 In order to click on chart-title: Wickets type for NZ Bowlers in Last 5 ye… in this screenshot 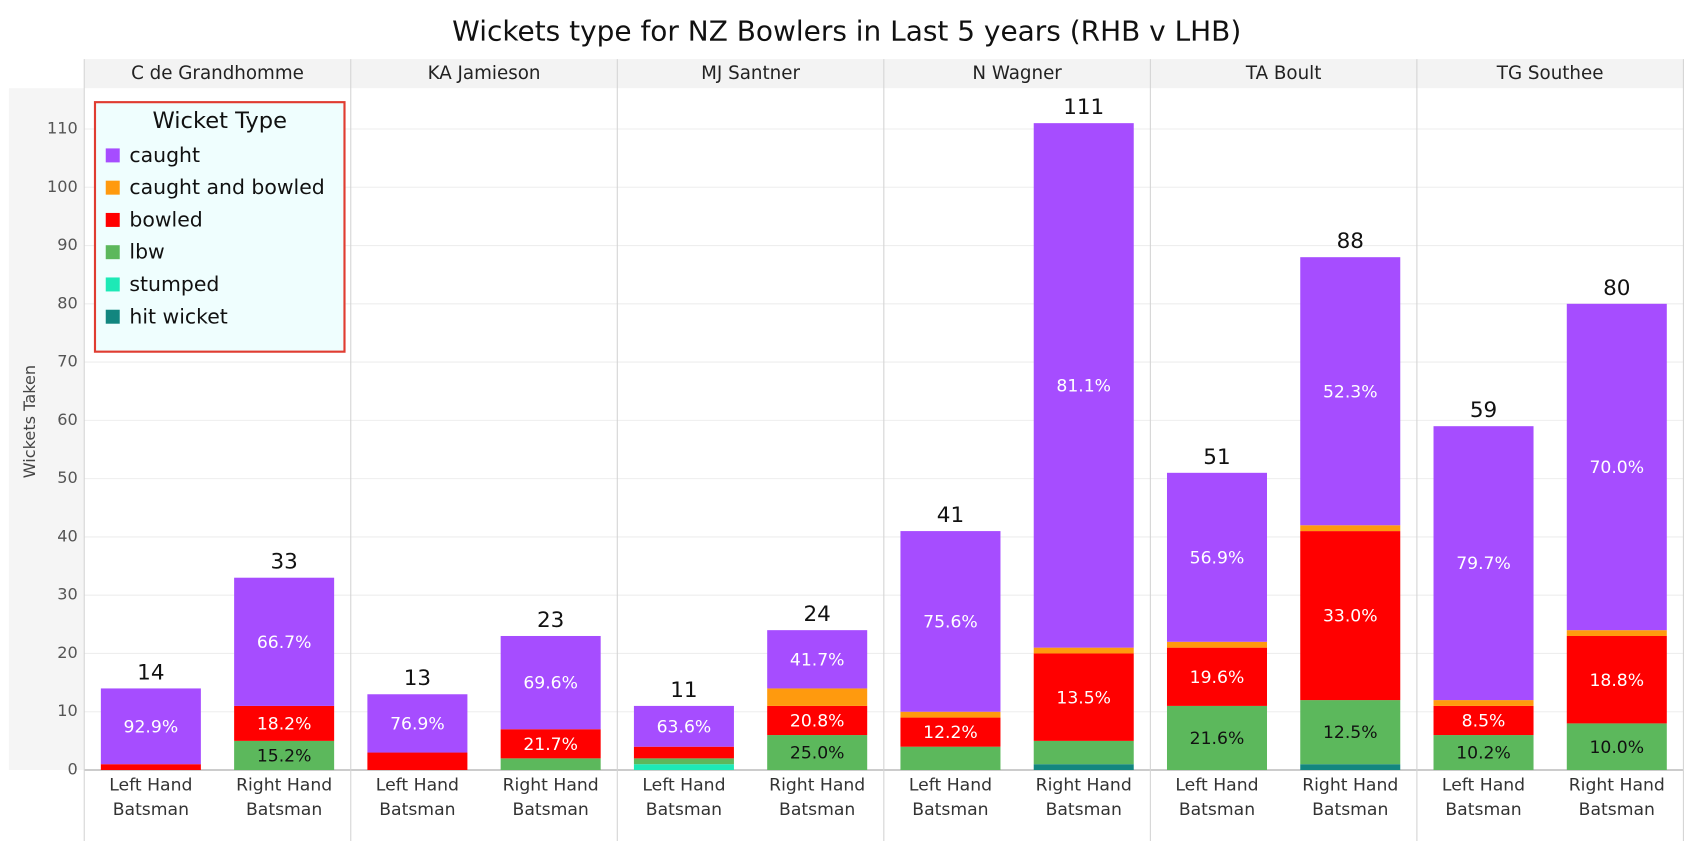, I will do `click(846, 30)`.